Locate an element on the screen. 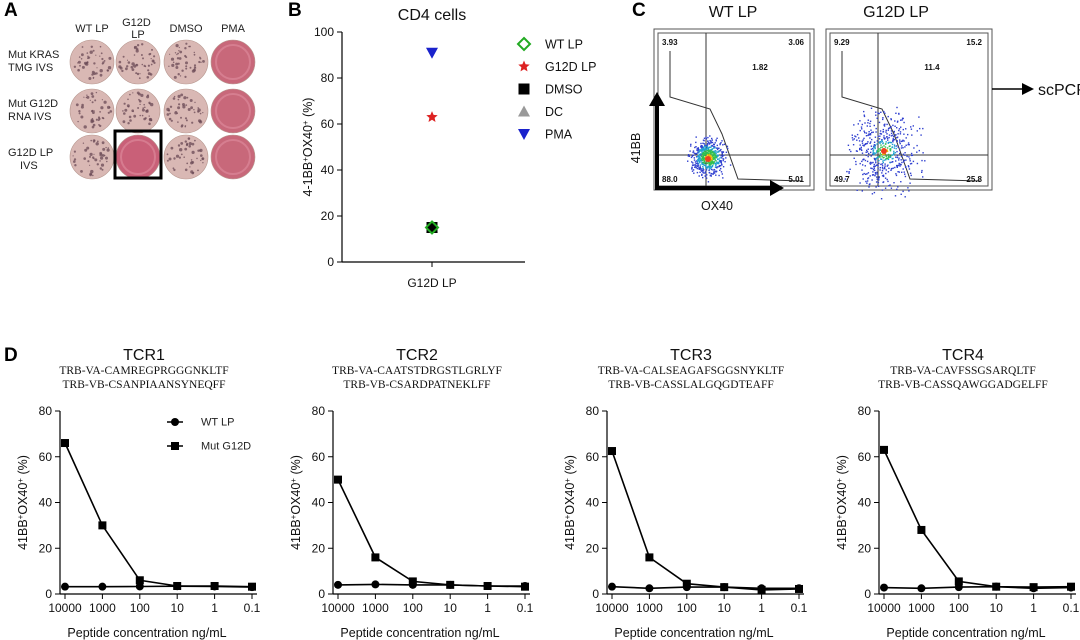 The image size is (1080, 640). tcr-ytick-label: 40 is located at coordinates (319, 503).